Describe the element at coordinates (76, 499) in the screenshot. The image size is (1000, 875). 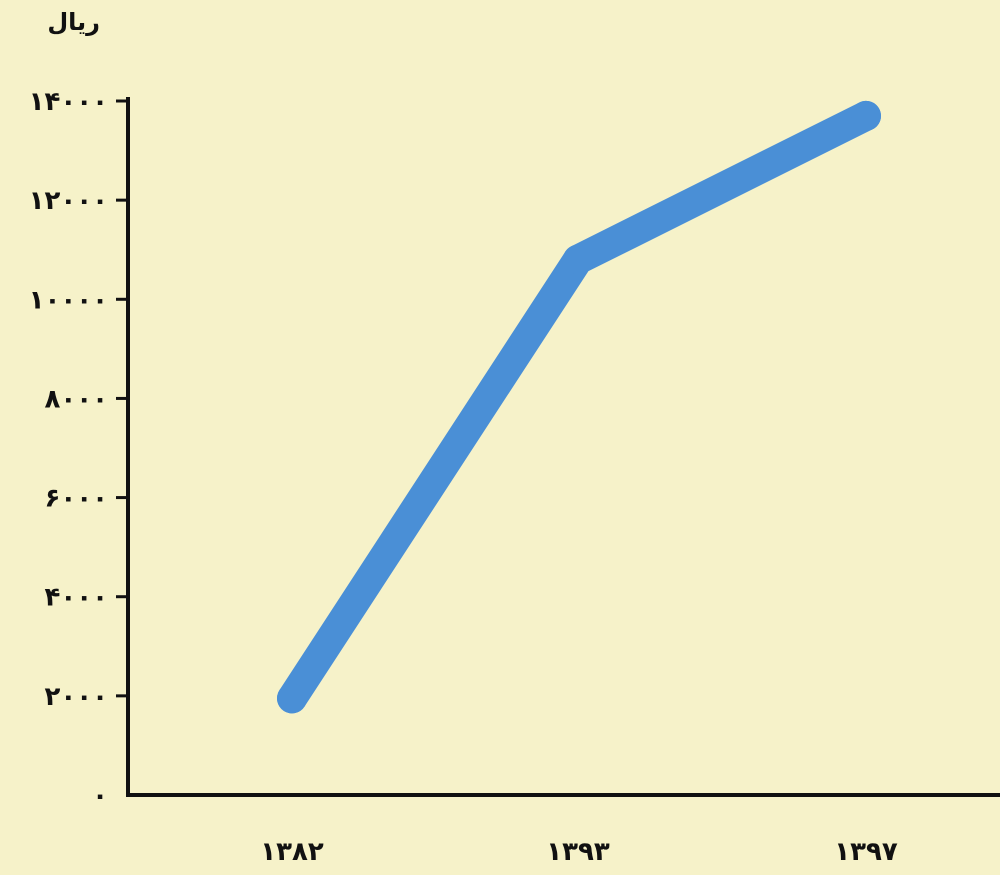
I see `y-tick-label: ۶۰۰۰` at that location.